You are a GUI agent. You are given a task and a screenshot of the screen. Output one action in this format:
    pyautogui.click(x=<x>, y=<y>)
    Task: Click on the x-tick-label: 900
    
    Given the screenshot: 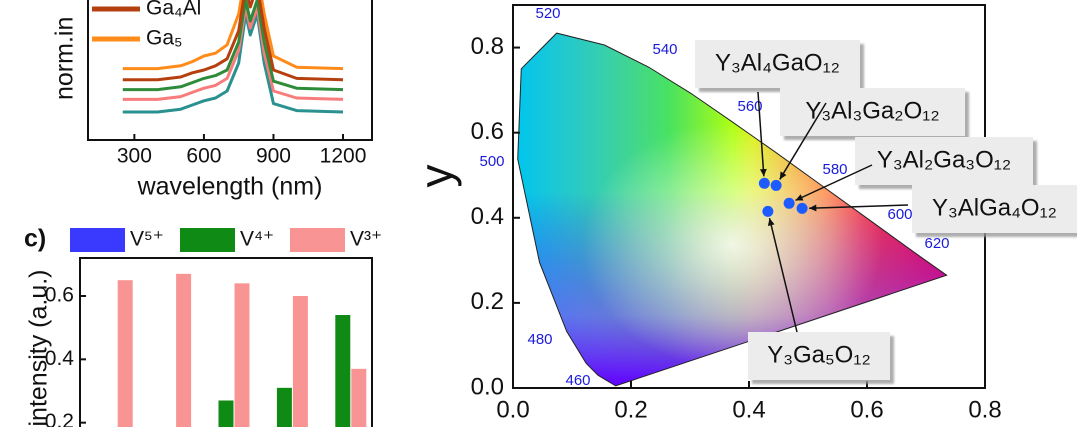 What is the action you would take?
    pyautogui.click(x=273, y=156)
    